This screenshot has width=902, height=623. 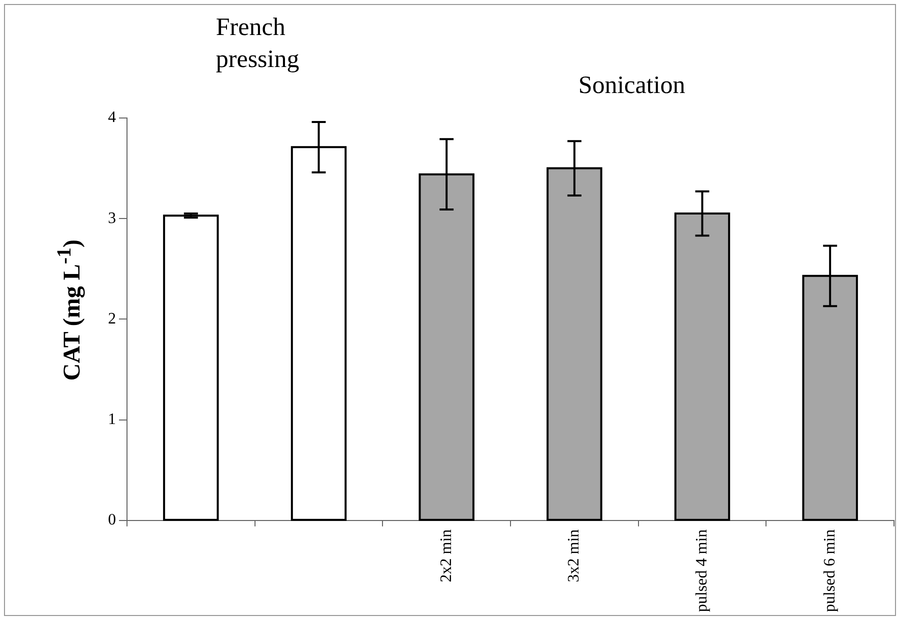 I want to click on text: French pressing, so click(x=258, y=44).